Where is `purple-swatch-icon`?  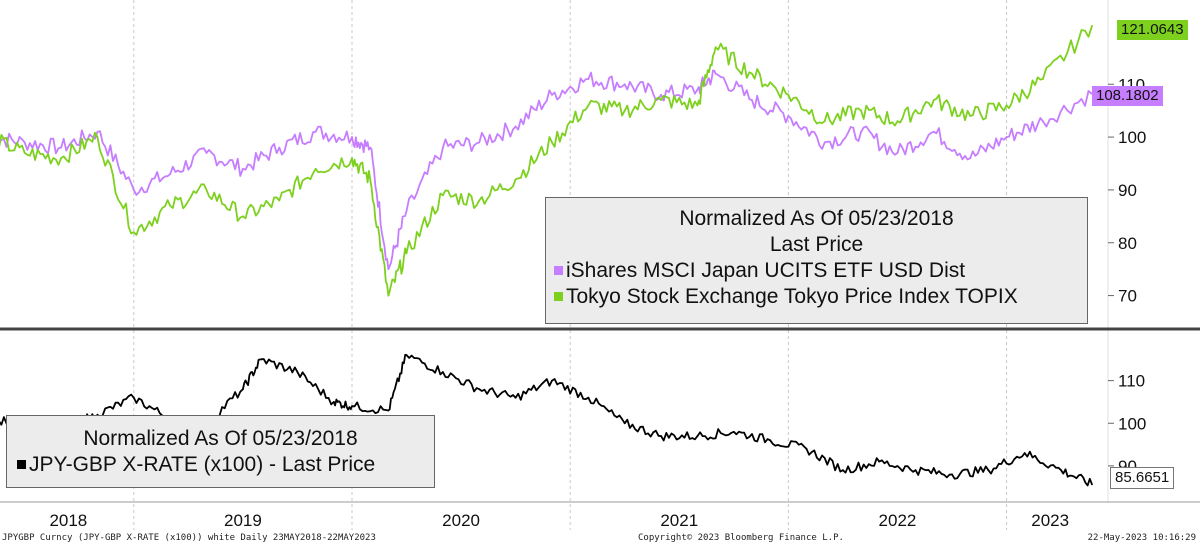
purple-swatch-icon is located at coordinates (558, 270).